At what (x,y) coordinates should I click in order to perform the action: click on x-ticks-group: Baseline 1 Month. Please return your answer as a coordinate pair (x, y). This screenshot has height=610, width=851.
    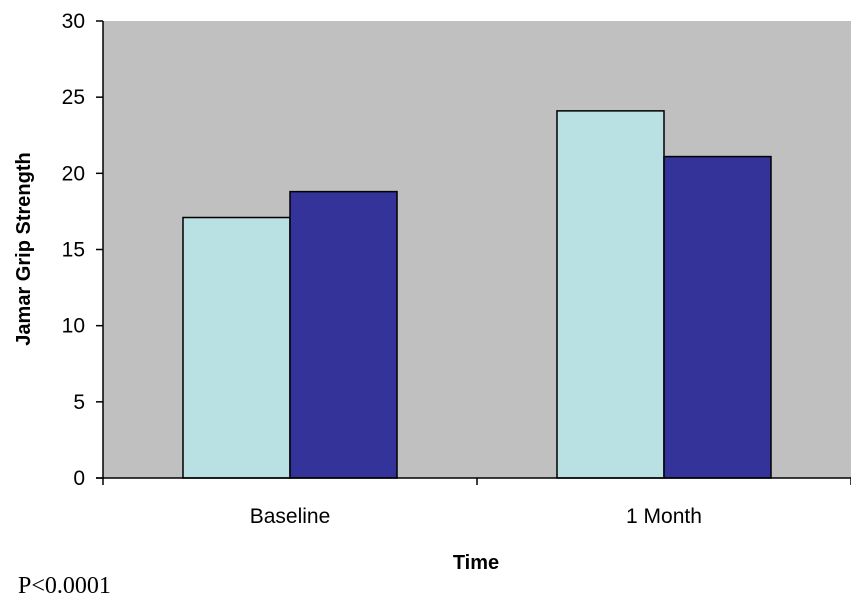
    Looking at the image, I should click on (476, 503).